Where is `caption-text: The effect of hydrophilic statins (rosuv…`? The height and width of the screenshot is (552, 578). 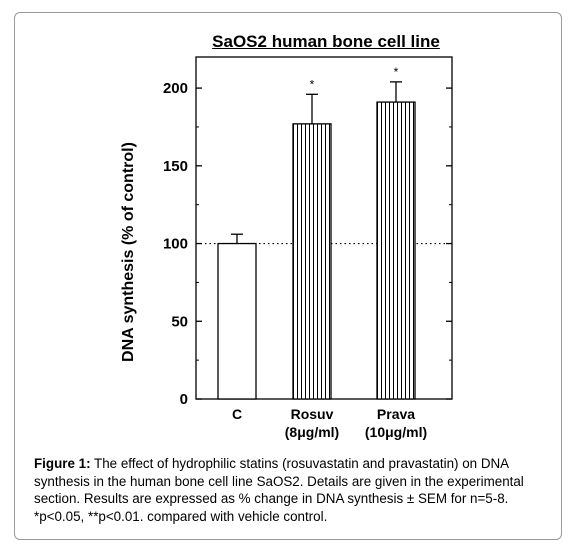
caption-text: The effect of hydrophilic statins (rosuv… is located at coordinates (279, 490).